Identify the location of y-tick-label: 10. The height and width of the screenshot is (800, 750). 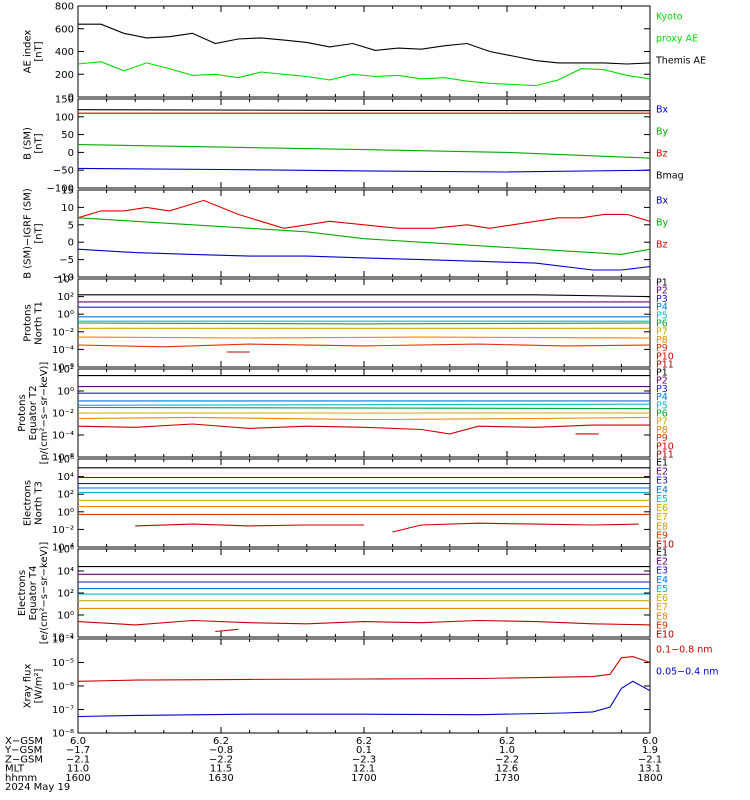
(67, 208).